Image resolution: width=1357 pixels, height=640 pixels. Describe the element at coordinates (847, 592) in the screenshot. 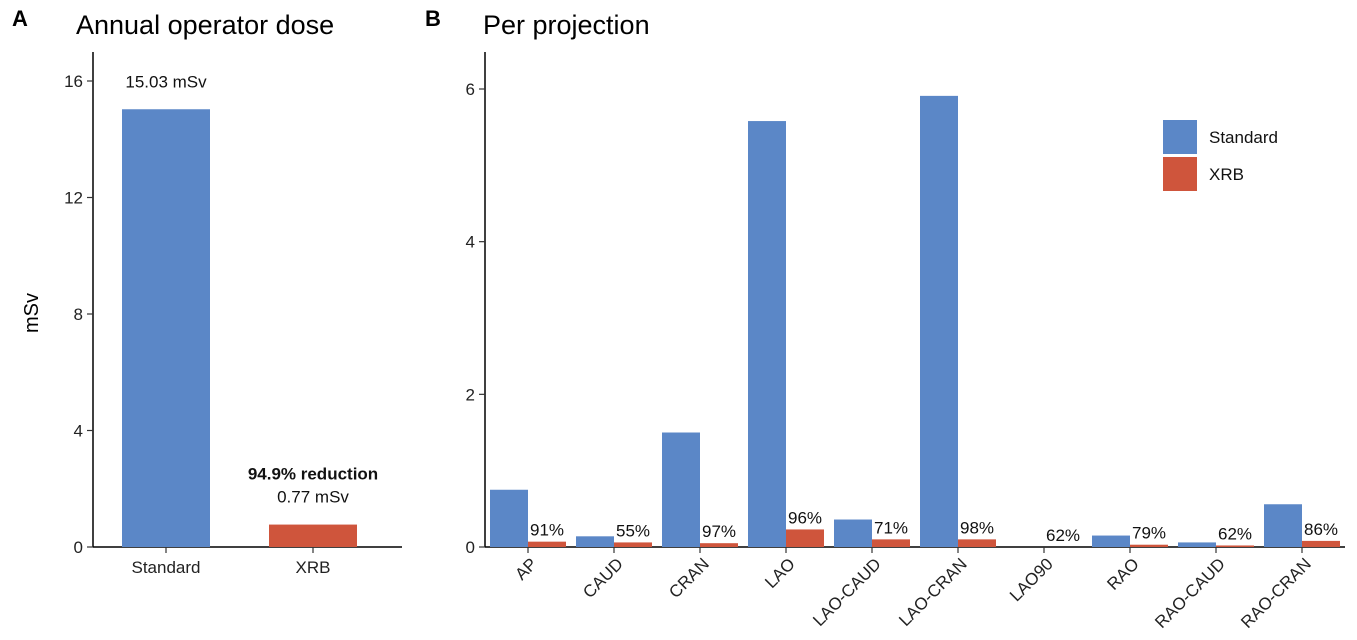

I see `panel-b-x-tick-label: LAO-CAUD` at that location.